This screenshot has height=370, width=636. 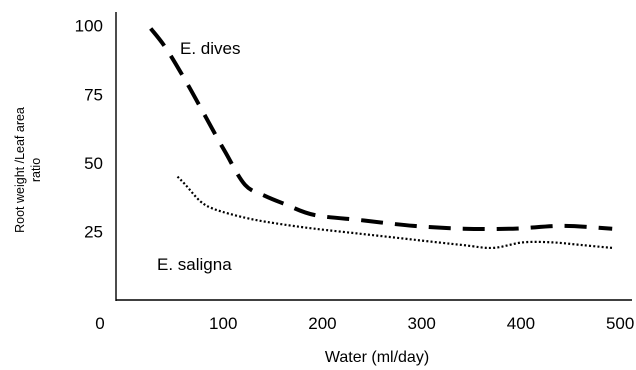 What do you see at coordinates (89, 26) in the screenshot?
I see `y-tick-label: 100` at bounding box center [89, 26].